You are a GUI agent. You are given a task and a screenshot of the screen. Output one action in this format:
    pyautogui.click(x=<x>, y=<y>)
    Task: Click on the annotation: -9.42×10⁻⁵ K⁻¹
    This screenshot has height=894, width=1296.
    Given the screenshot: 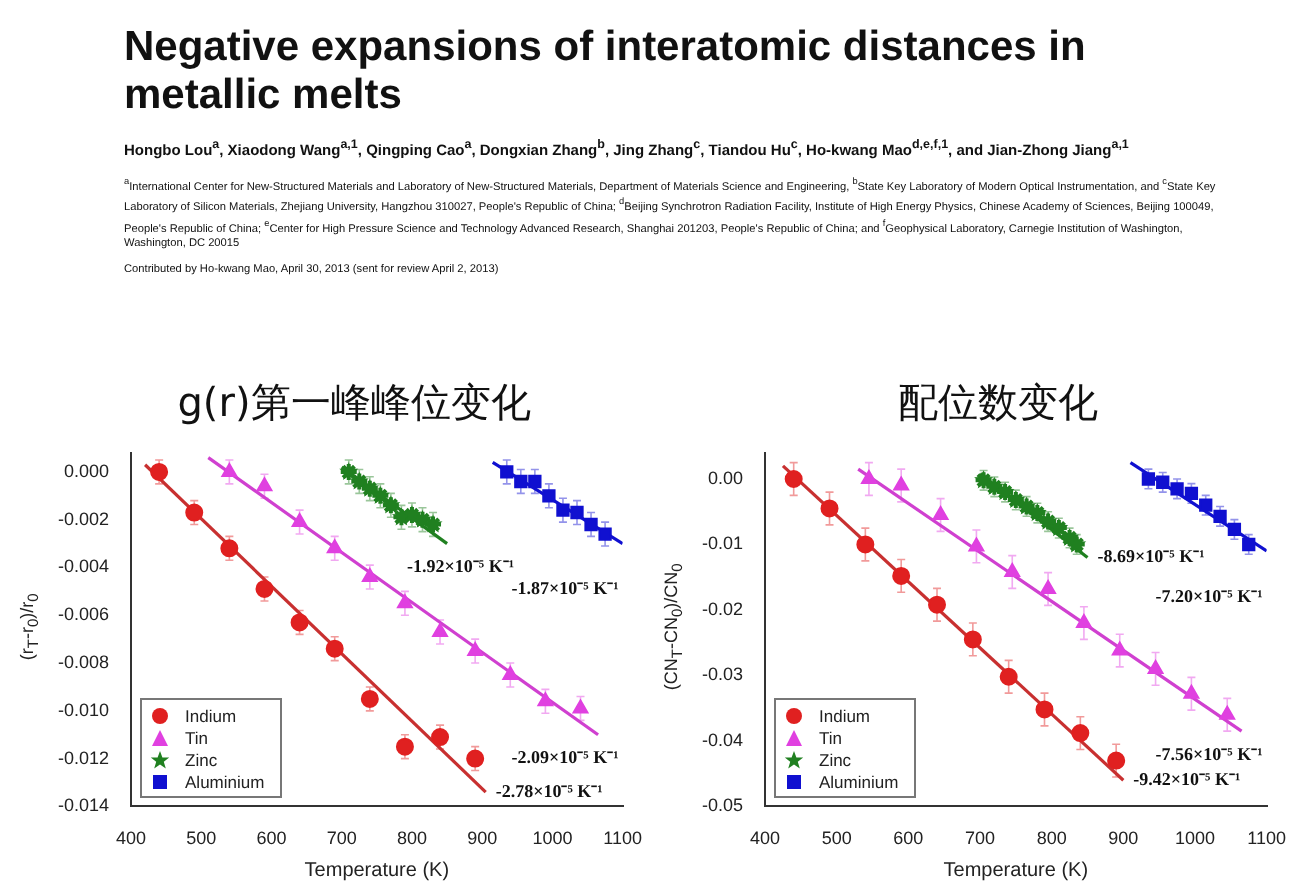 What is the action you would take?
    pyautogui.click(x=1187, y=778)
    